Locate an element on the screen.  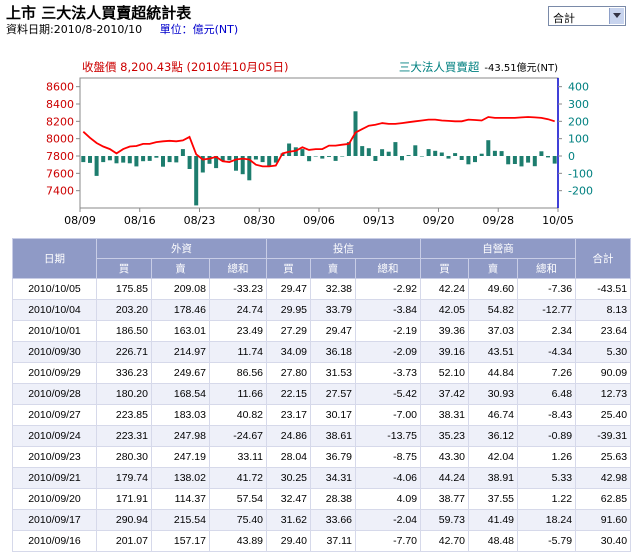
cell-foreign-buy: 201.07 is located at coordinates (124, 541).